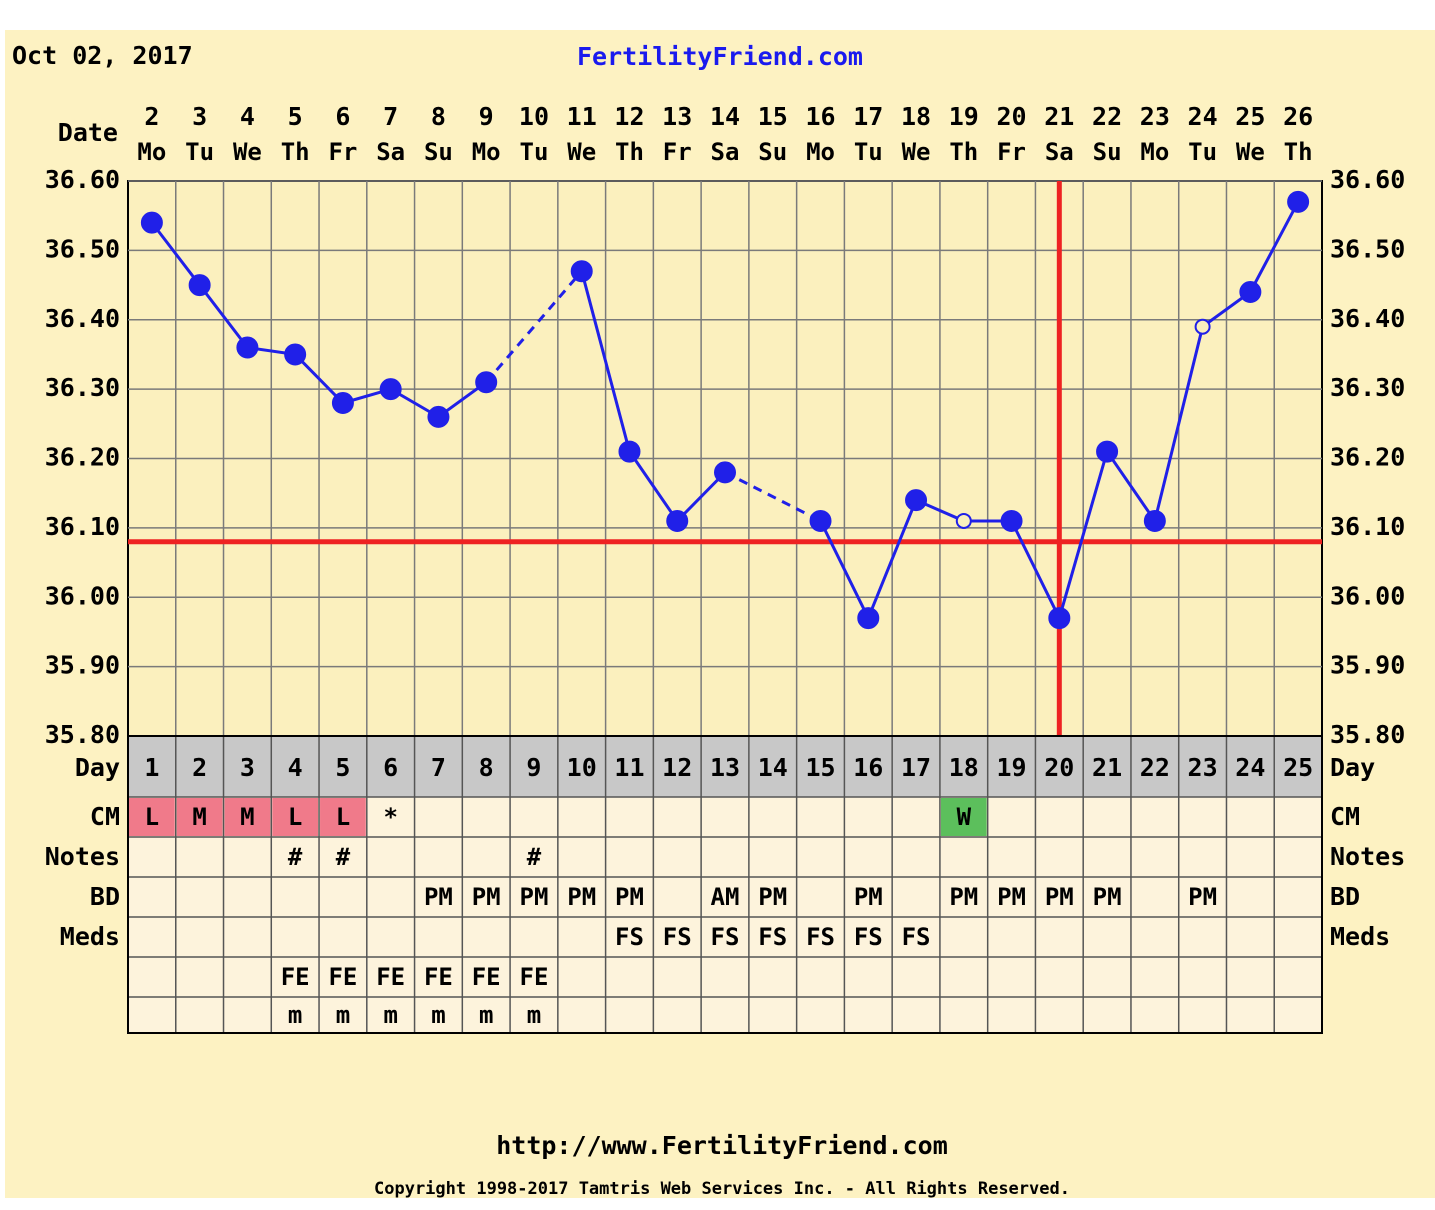 The image size is (1435, 1210). Describe the element at coordinates (1367, 179) in the screenshot. I see `y-tick-label-right: 36.60` at that location.